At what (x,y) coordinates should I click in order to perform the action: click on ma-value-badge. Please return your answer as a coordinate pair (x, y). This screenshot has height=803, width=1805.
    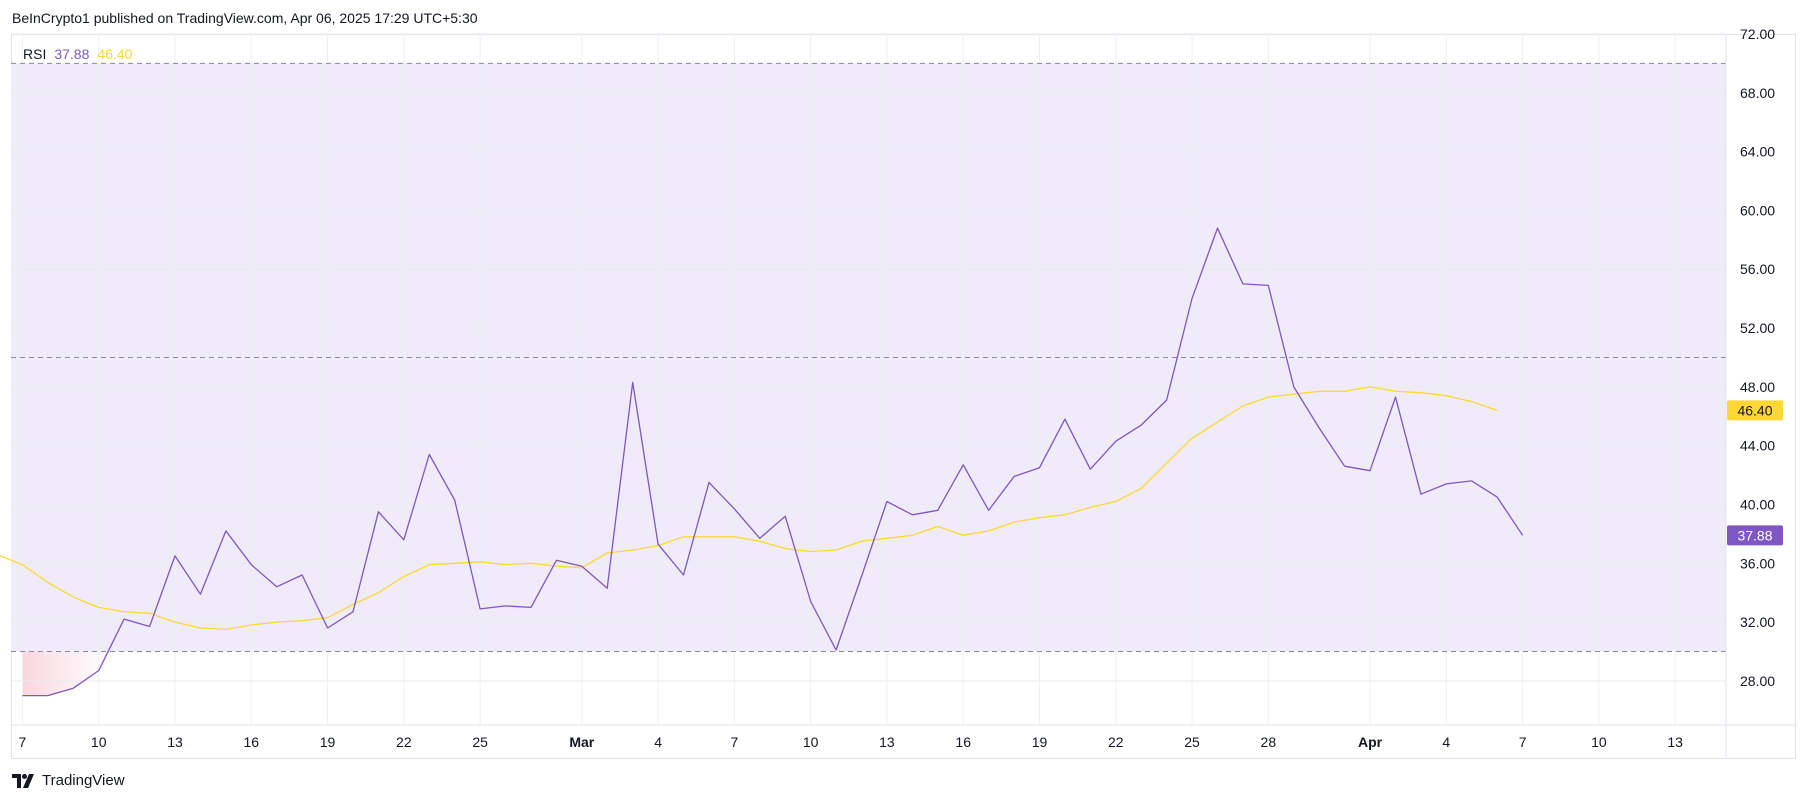
    Looking at the image, I should click on (1755, 410).